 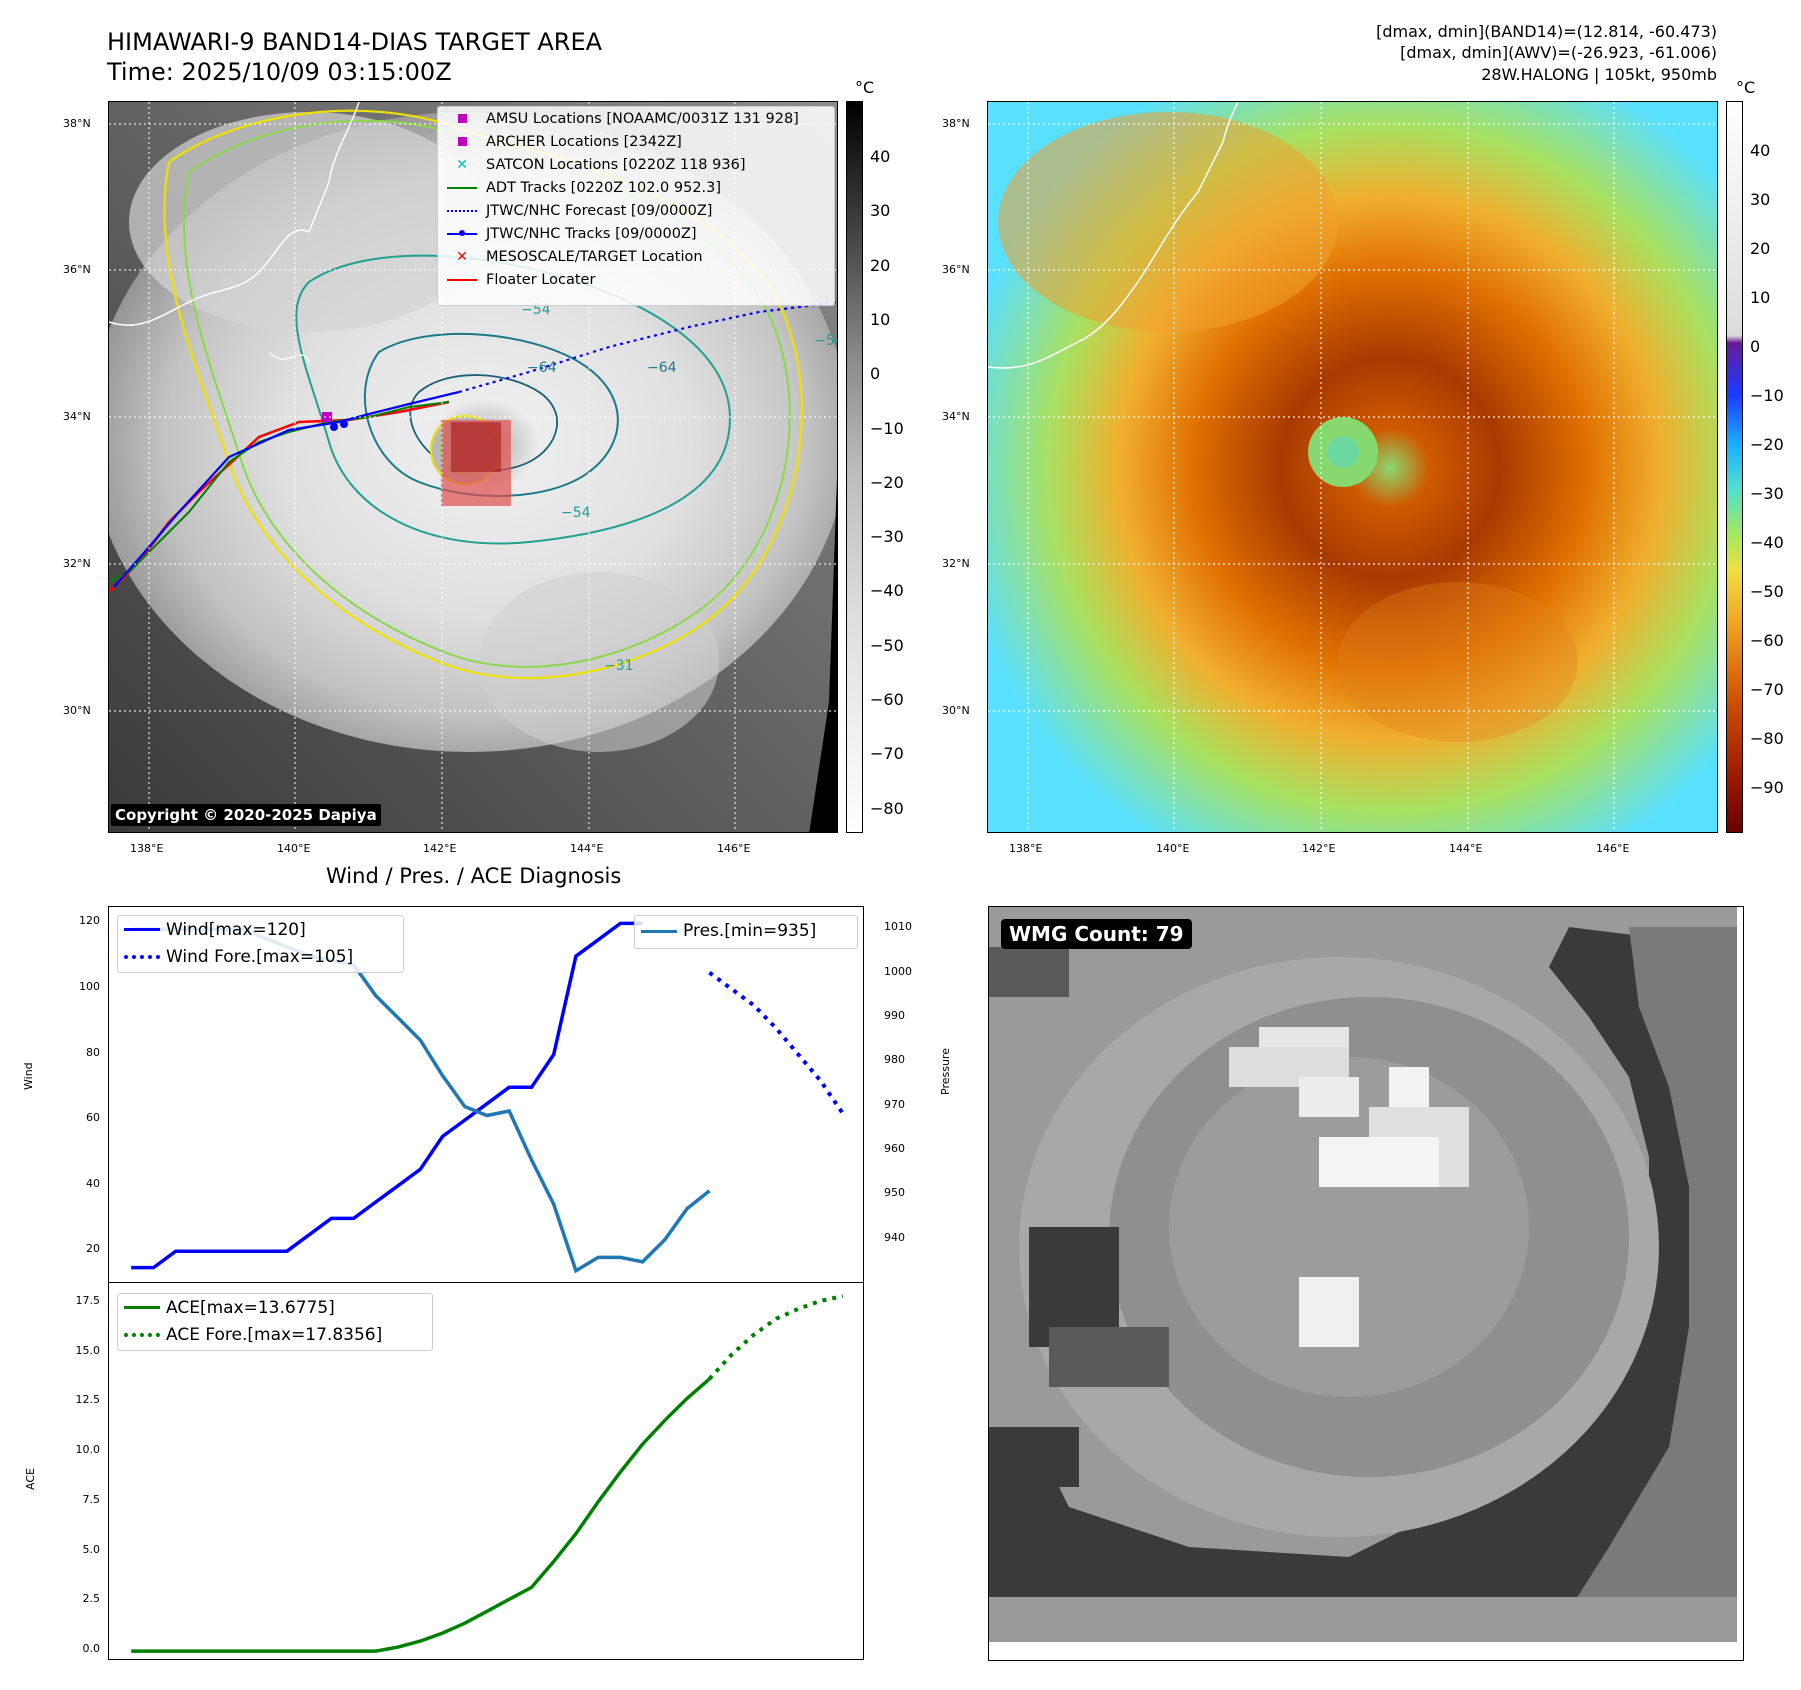 I want to click on axis-tick-label: 970, so click(x=894, y=1104).